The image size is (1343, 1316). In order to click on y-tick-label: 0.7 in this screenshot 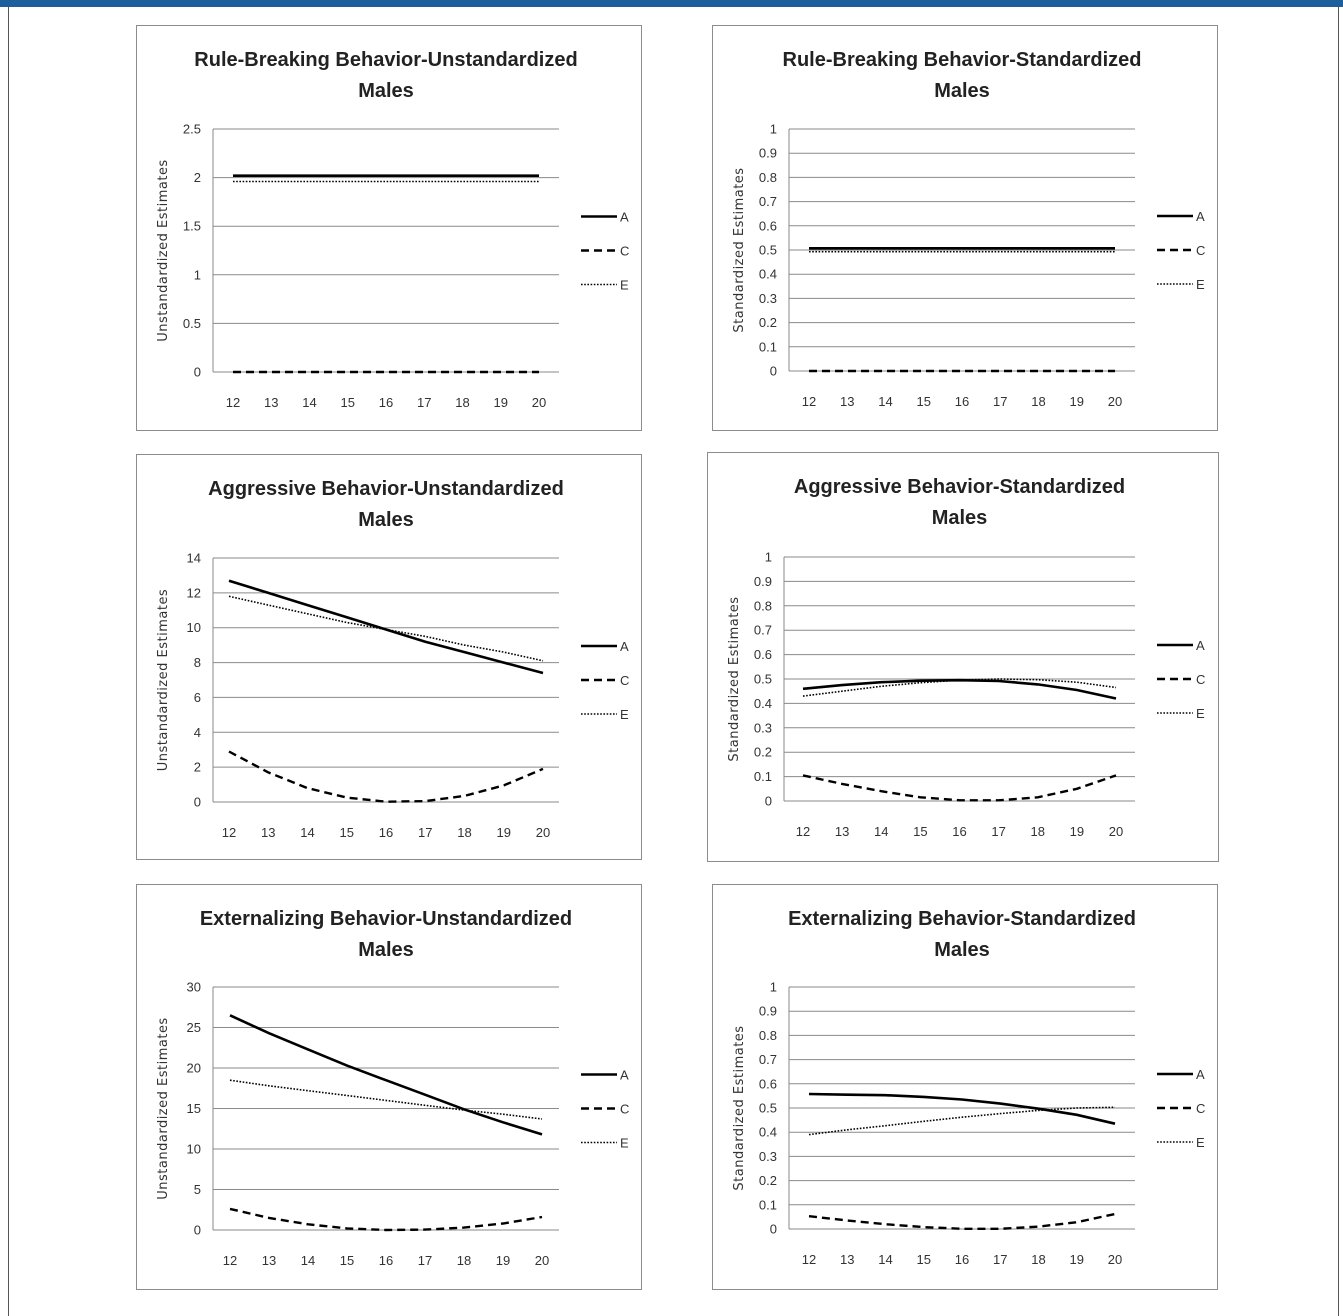, I will do `click(768, 201)`.